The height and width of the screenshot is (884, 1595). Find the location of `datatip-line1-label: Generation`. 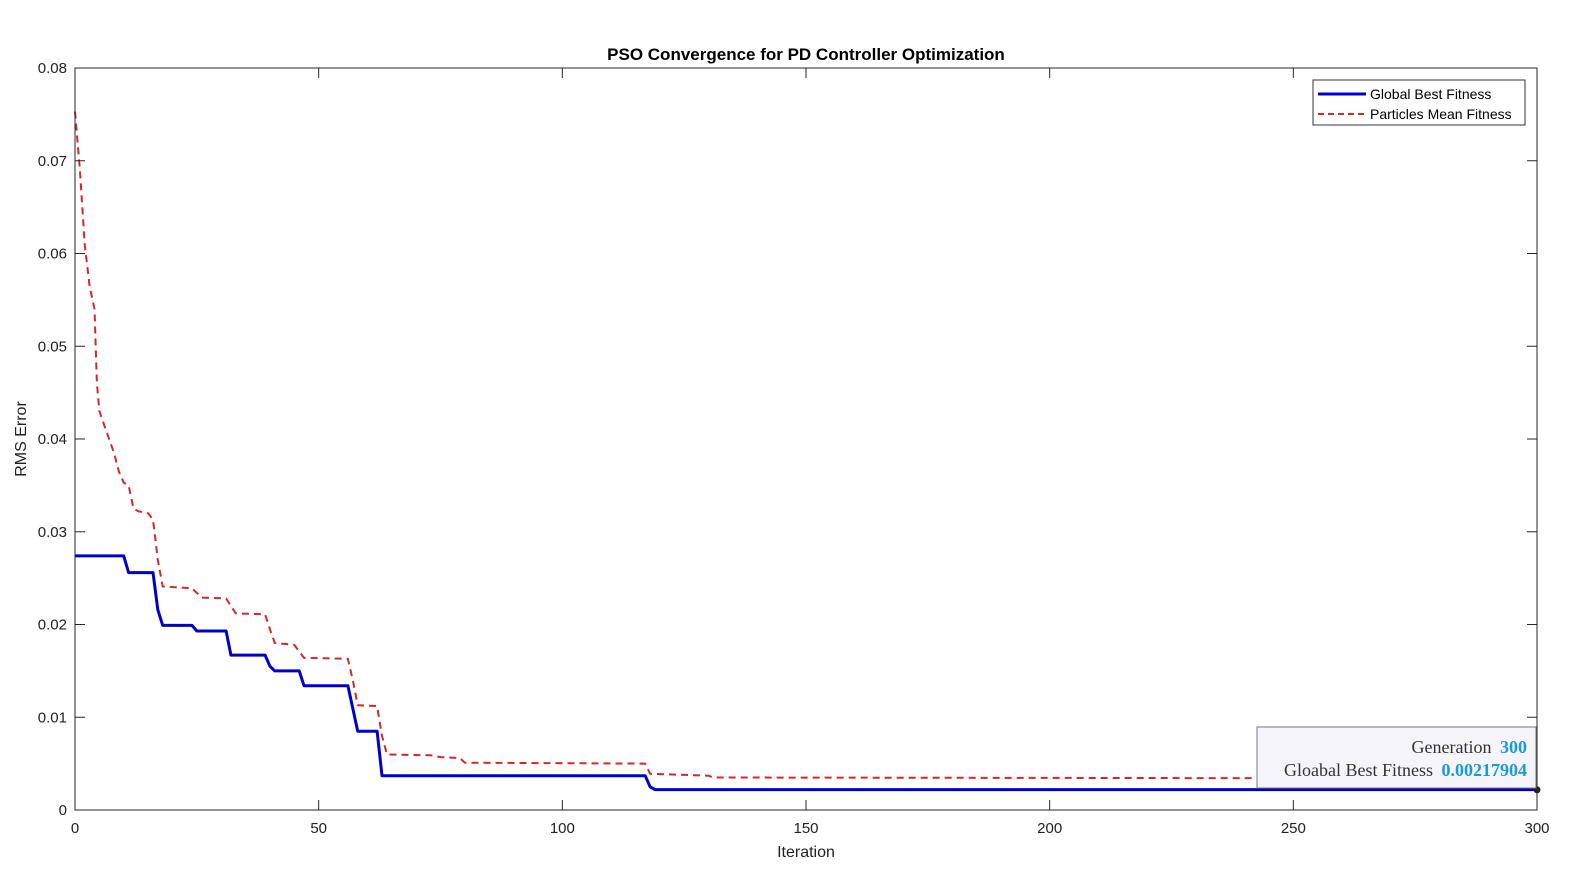

datatip-line1-label: Generation is located at coordinates (1452, 747).